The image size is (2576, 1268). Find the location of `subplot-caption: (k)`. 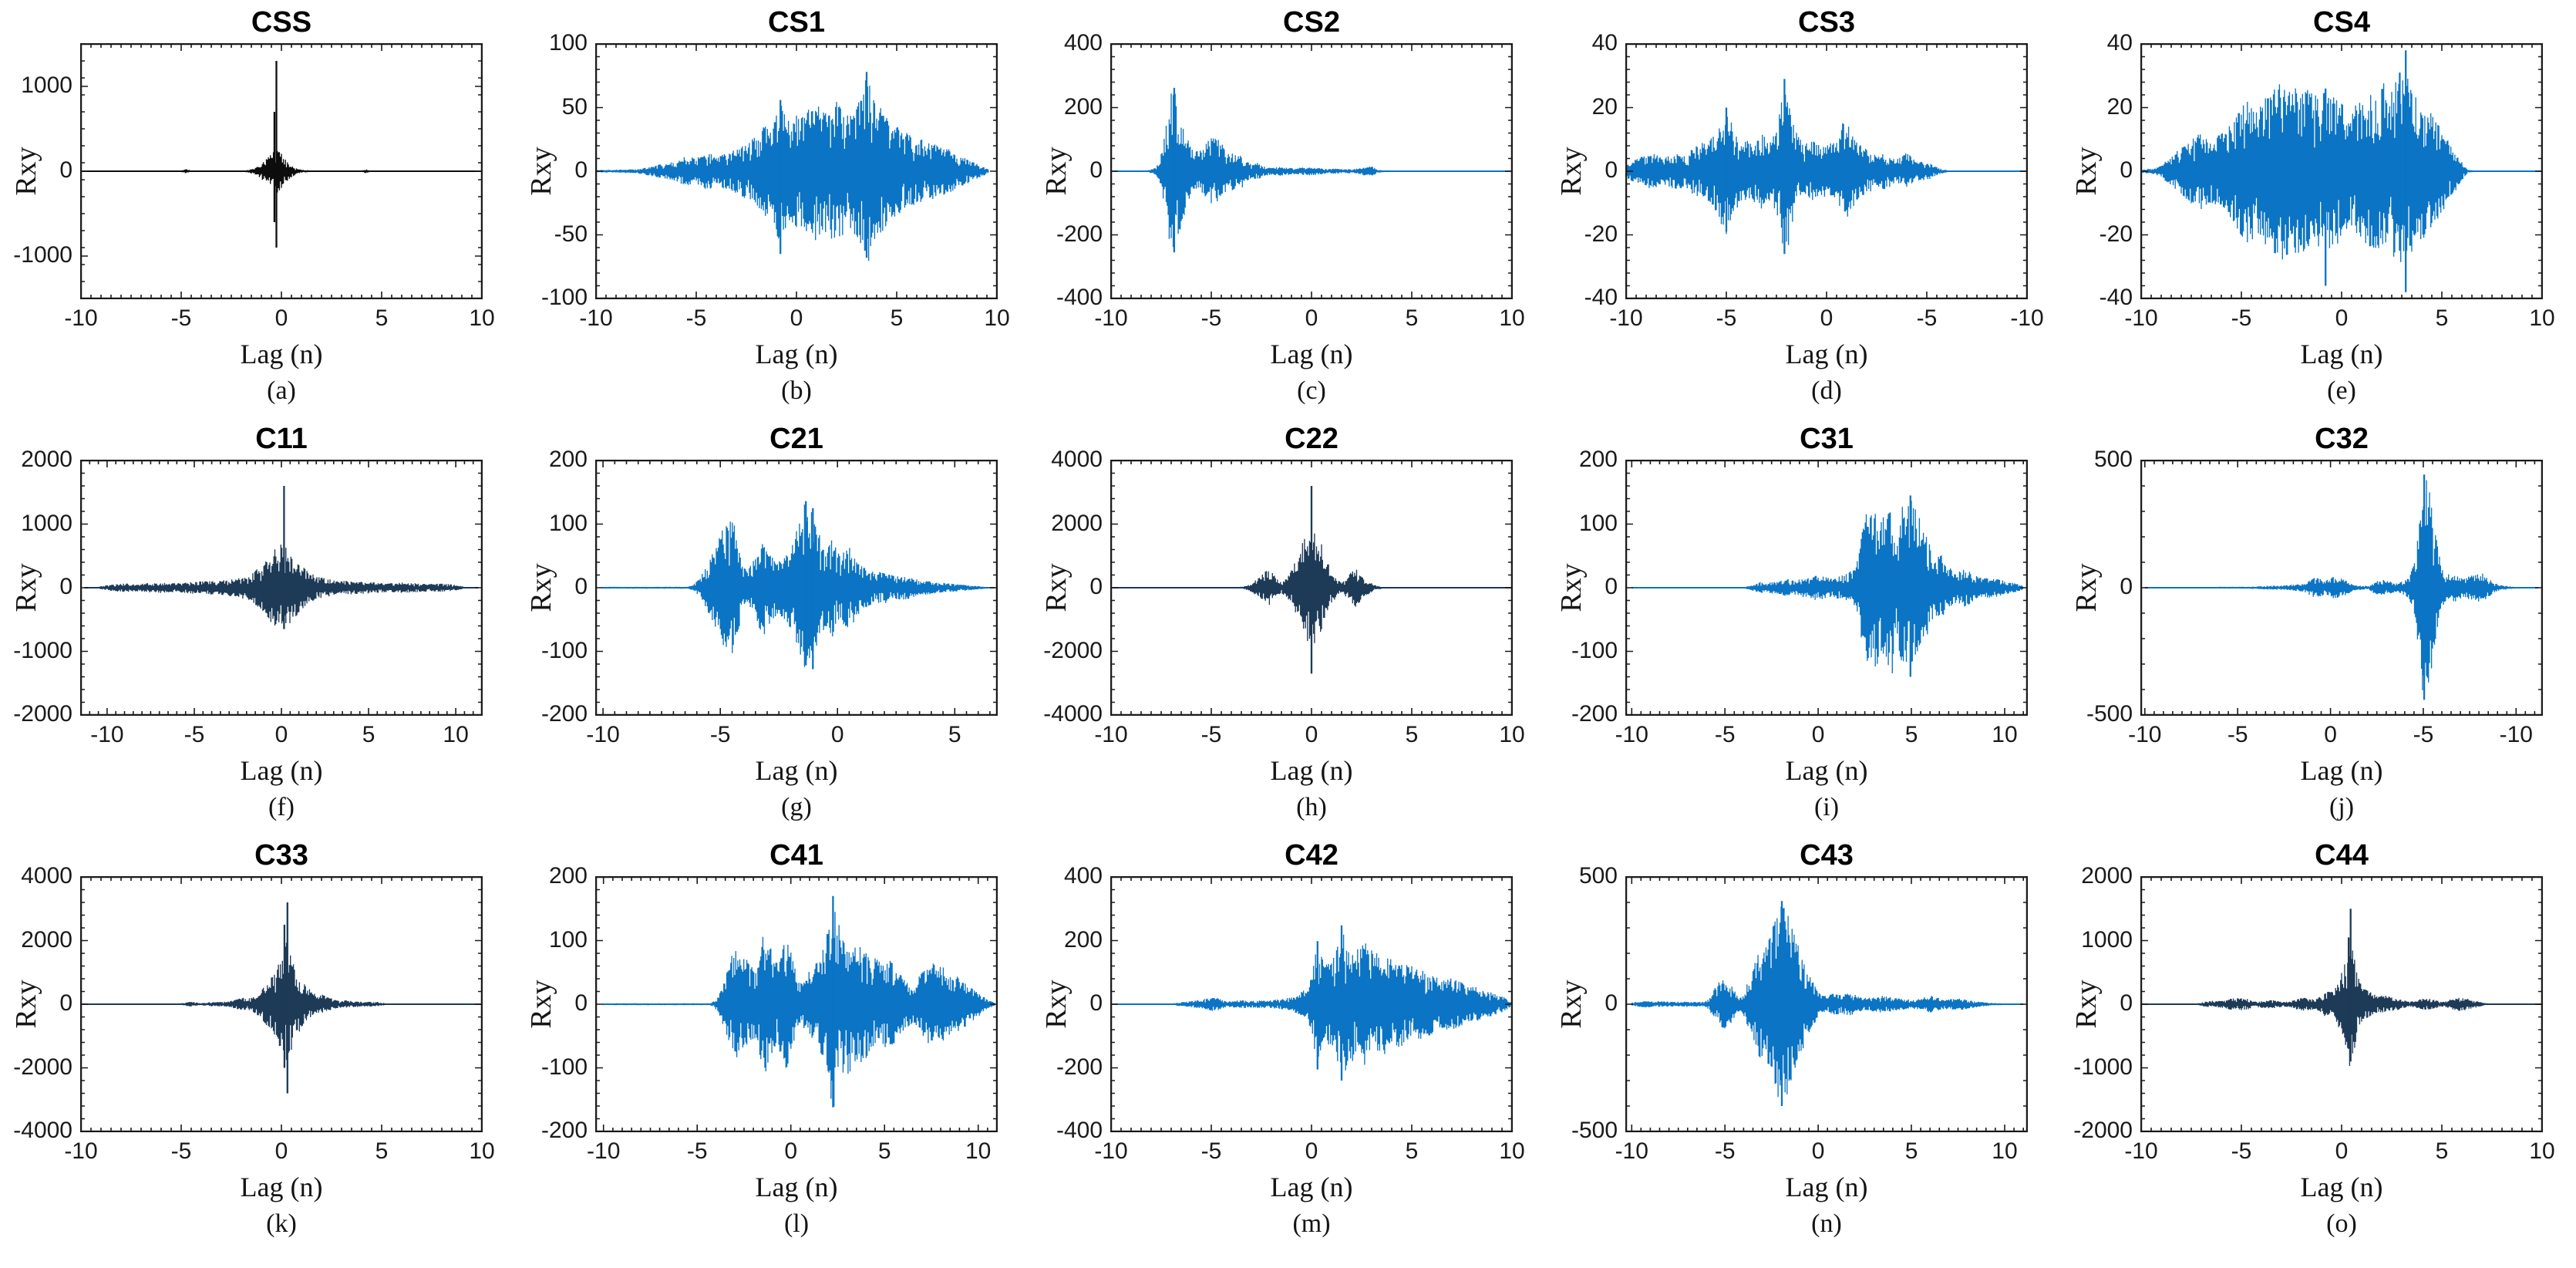

subplot-caption: (k) is located at coordinates (281, 1223).